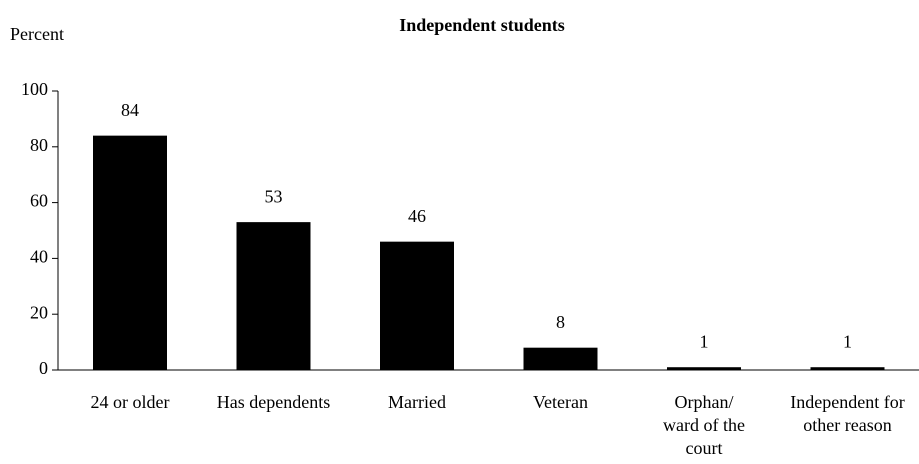  Describe the element at coordinates (560, 402) in the screenshot. I see `x-tick-label: Veteran` at that location.